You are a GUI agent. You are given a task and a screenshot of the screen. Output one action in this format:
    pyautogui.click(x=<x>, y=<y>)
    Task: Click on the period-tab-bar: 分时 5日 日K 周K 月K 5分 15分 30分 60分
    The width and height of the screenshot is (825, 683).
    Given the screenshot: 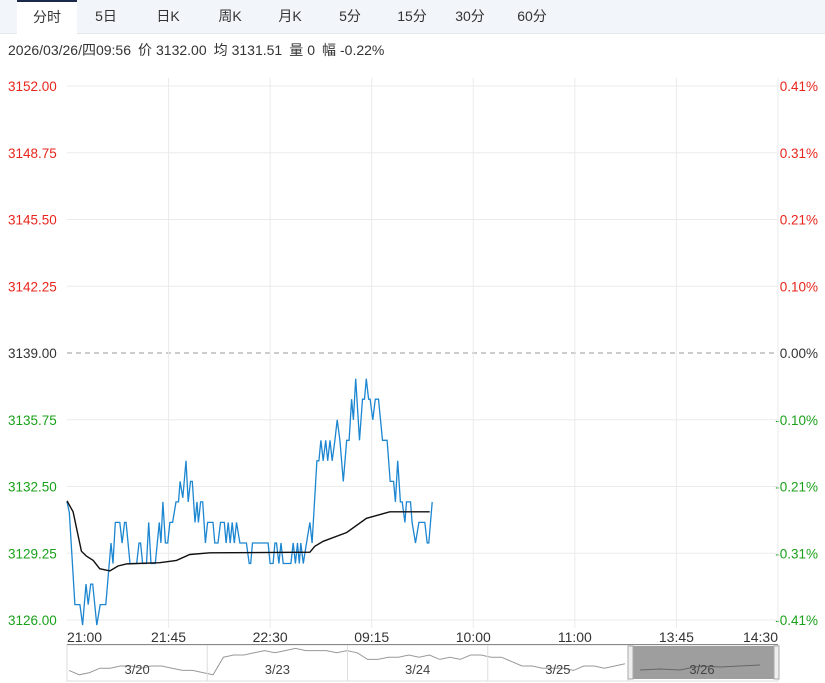 What is the action you would take?
    pyautogui.click(x=412, y=17)
    